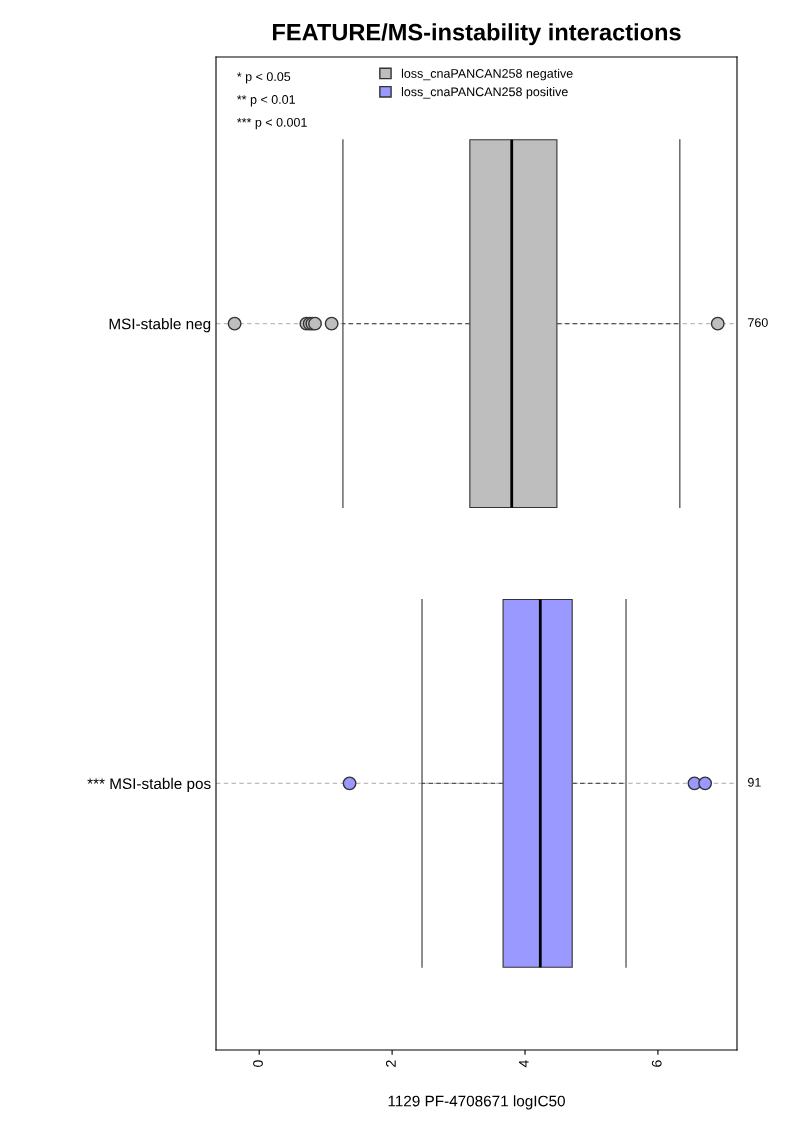 The width and height of the screenshot is (793, 1122). Describe the element at coordinates (258, 1063) in the screenshot. I see `x-tick-label: 0` at that location.